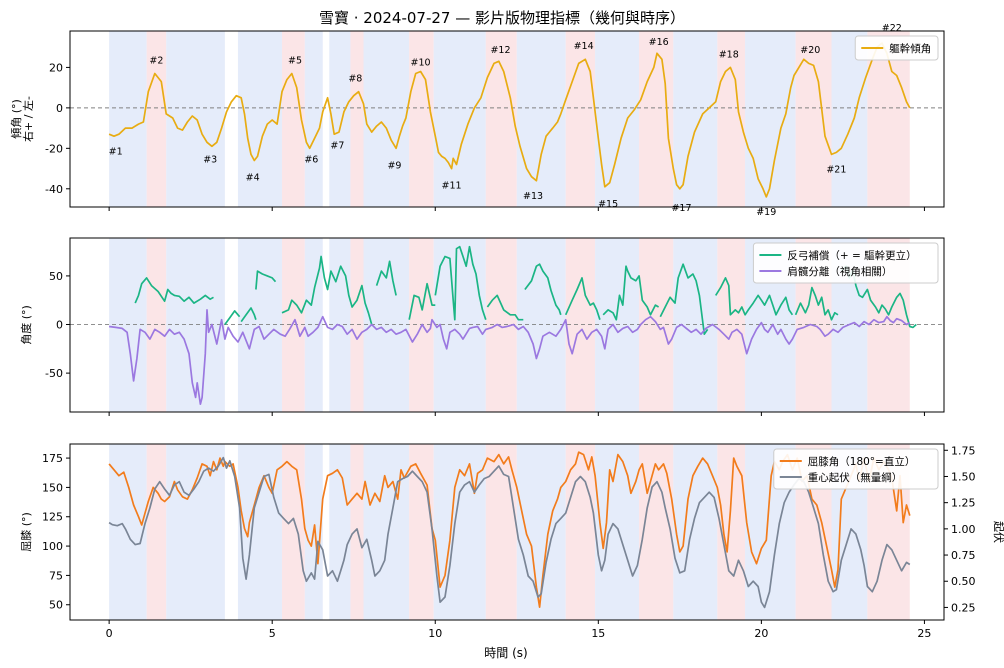  What do you see at coordinates (56, 276) in the screenshot?
I see `y-tick-label: 50` at bounding box center [56, 276].